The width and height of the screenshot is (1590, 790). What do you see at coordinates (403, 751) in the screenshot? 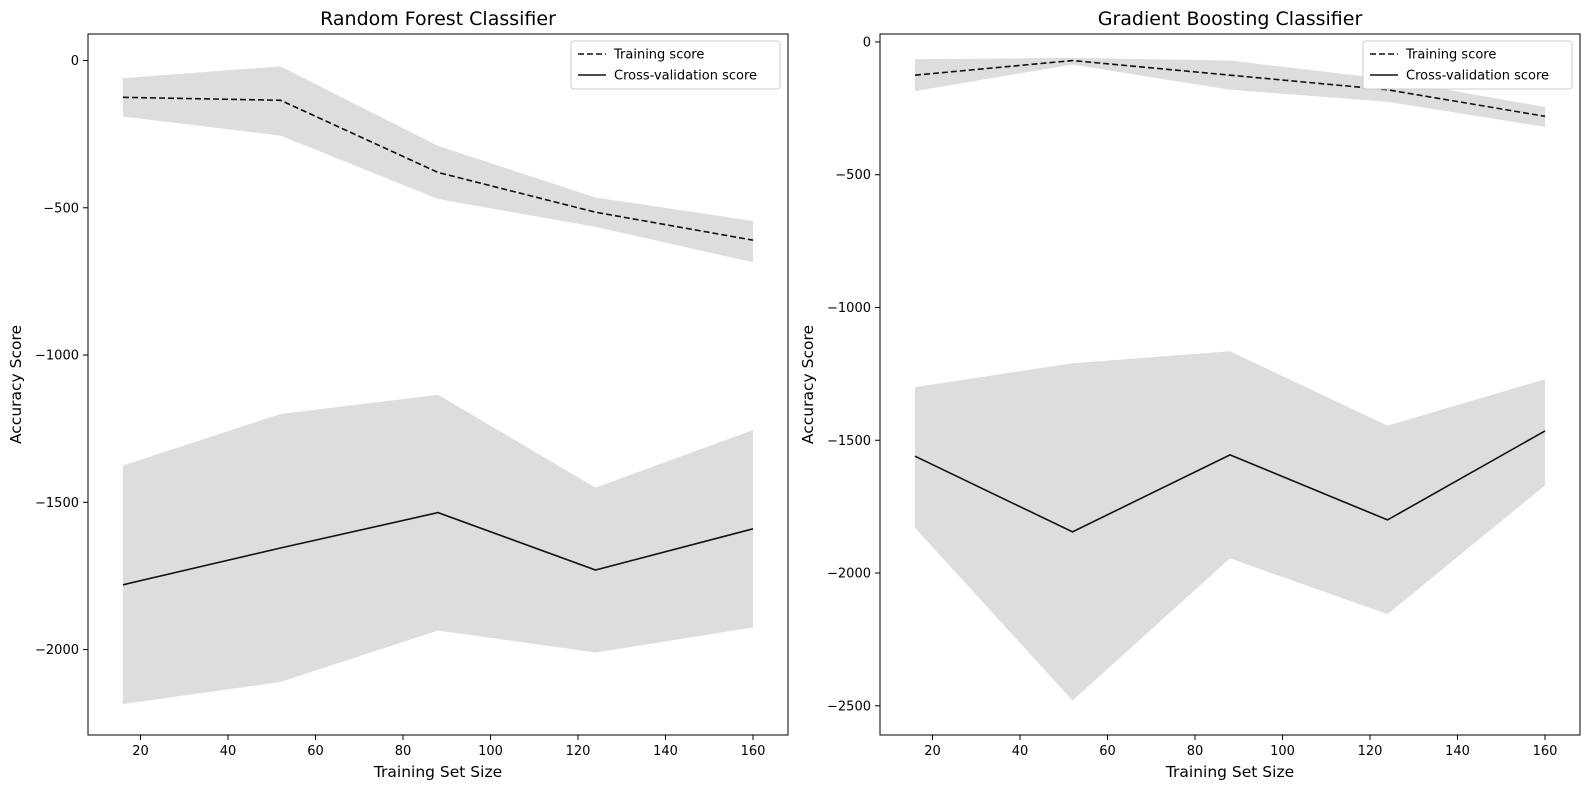
I see `random-forest-x-tick-label: 80` at bounding box center [403, 751].